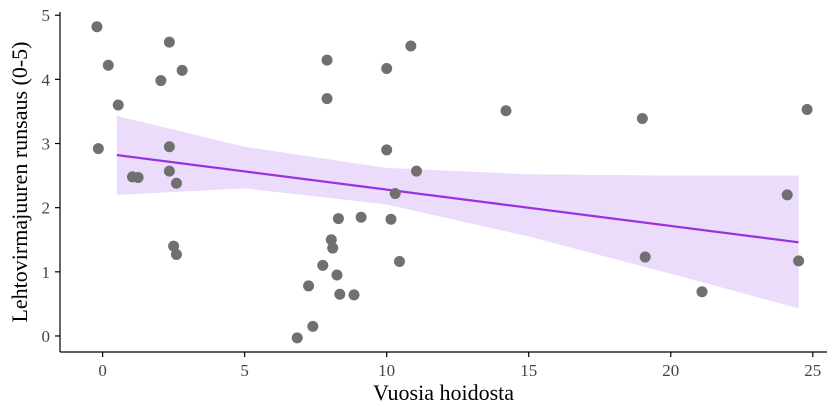 Image resolution: width=835 pixels, height=407 pixels. What do you see at coordinates (46, 336) in the screenshot?
I see `y-tick-label-0: 0` at bounding box center [46, 336].